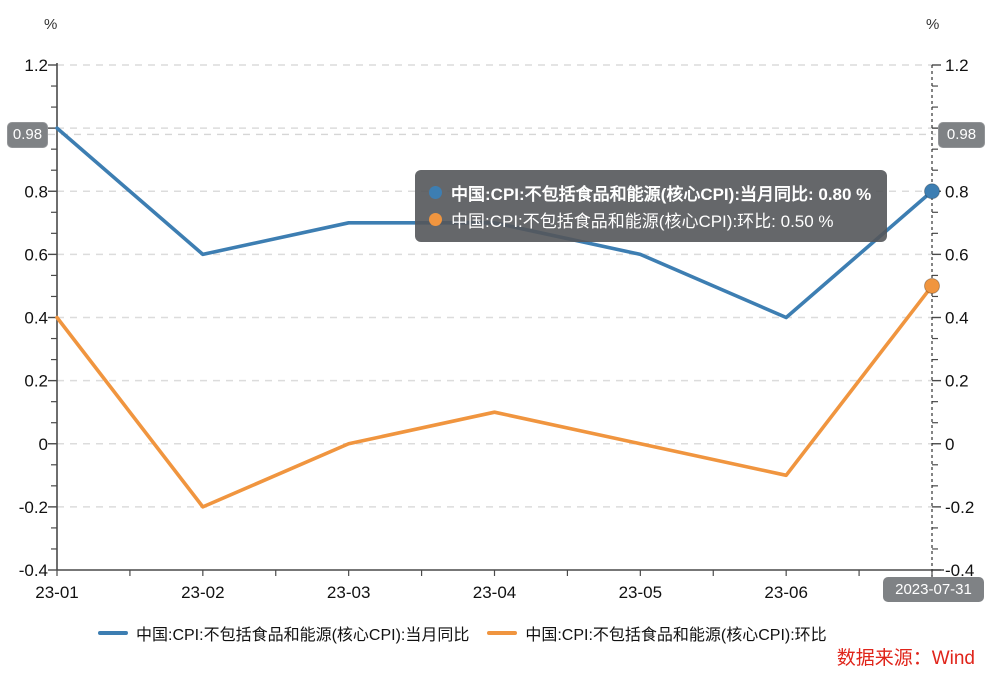  I want to click on x-axis-label: 23-04, so click(494, 592).